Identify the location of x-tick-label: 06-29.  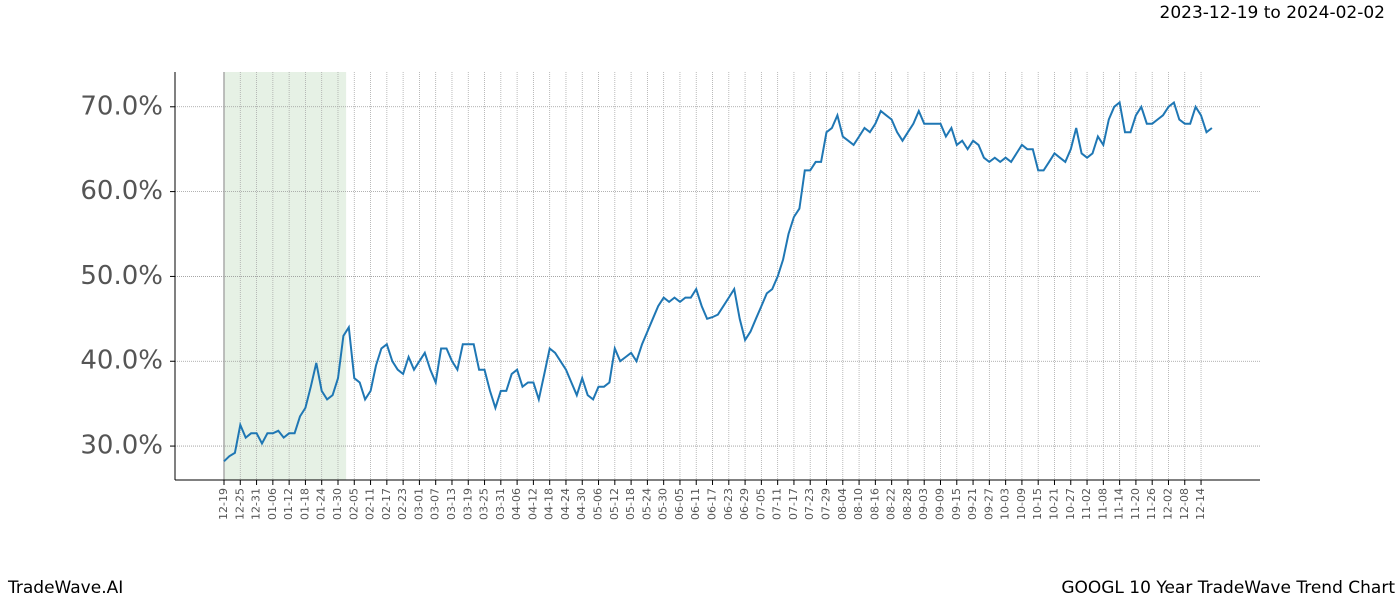
(744, 504).